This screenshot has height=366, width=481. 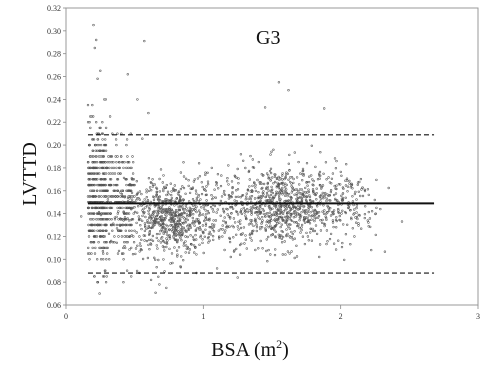 What do you see at coordinates (54, 259) in the screenshot?
I see `y-tick-label: 0.10` at bounding box center [54, 259].